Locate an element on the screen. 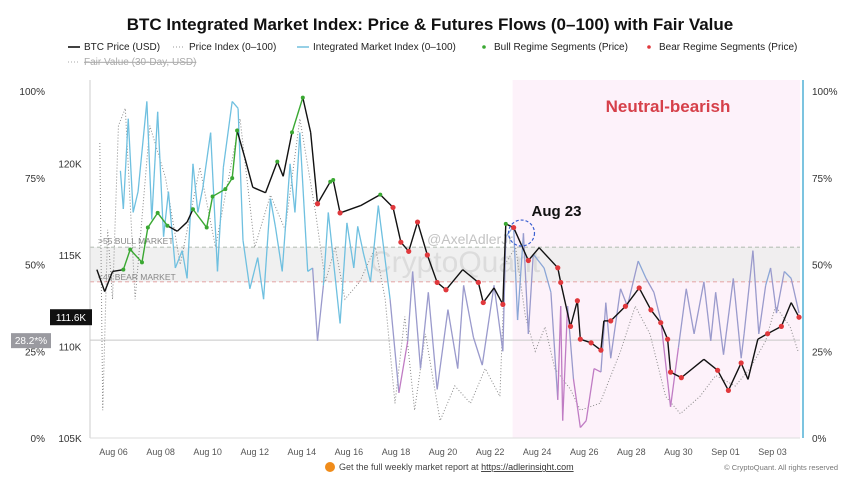 This screenshot has width=860, height=488. x-tick-label: Aug 22 is located at coordinates (490, 452).